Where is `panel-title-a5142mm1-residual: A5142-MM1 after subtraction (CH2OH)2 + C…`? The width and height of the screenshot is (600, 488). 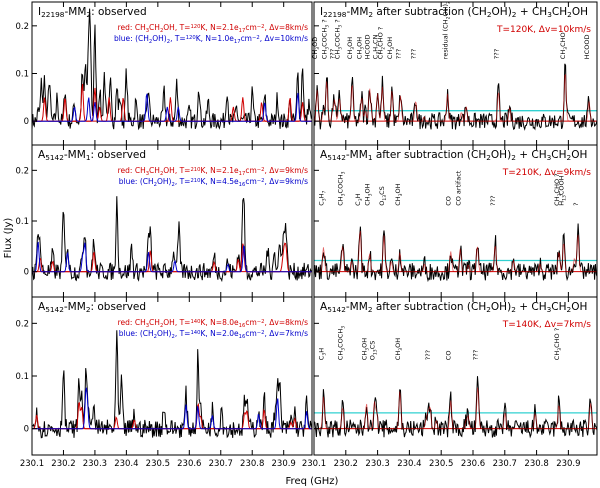 panel-title-a5142mm1-residual: A5142-MM1 after subtraction (CH2OH)2 + C… is located at coordinates (453, 155).